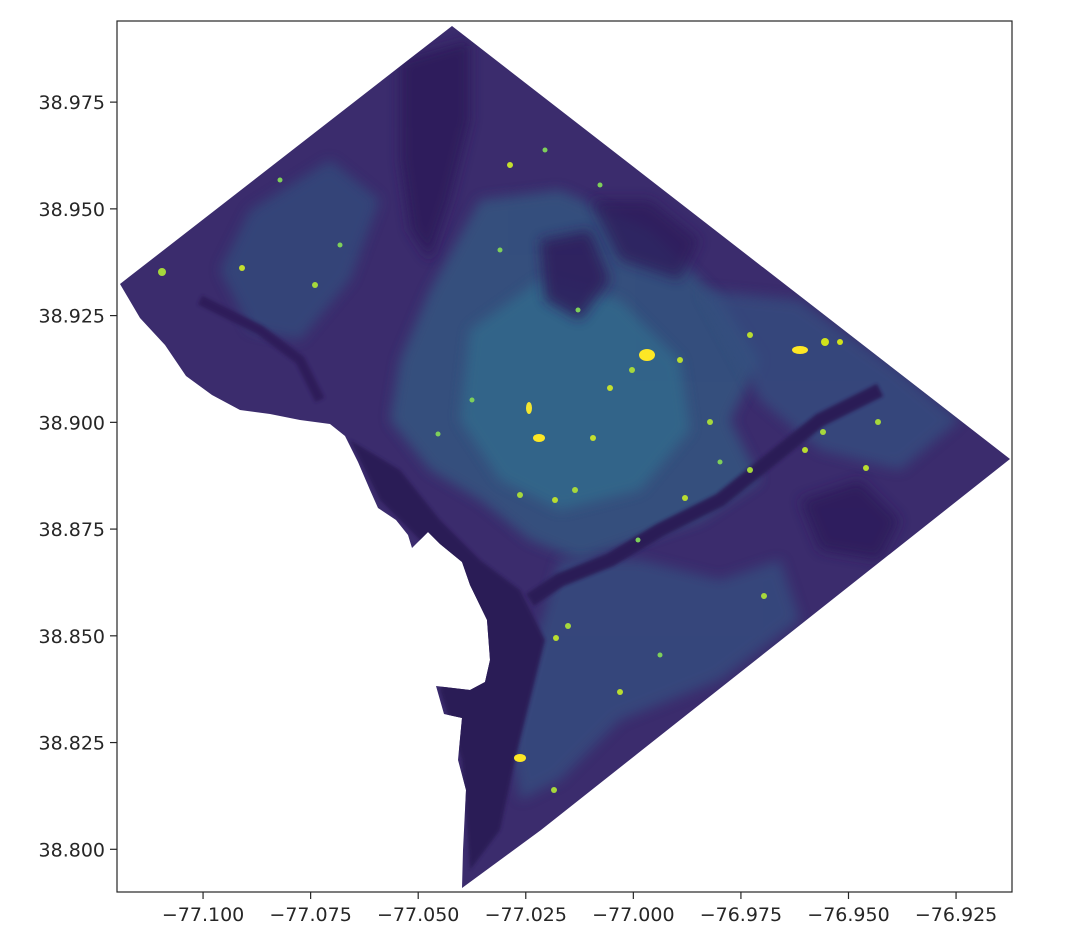  What do you see at coordinates (705, 494) in the screenshot?
I see `anacostia-river` at bounding box center [705, 494].